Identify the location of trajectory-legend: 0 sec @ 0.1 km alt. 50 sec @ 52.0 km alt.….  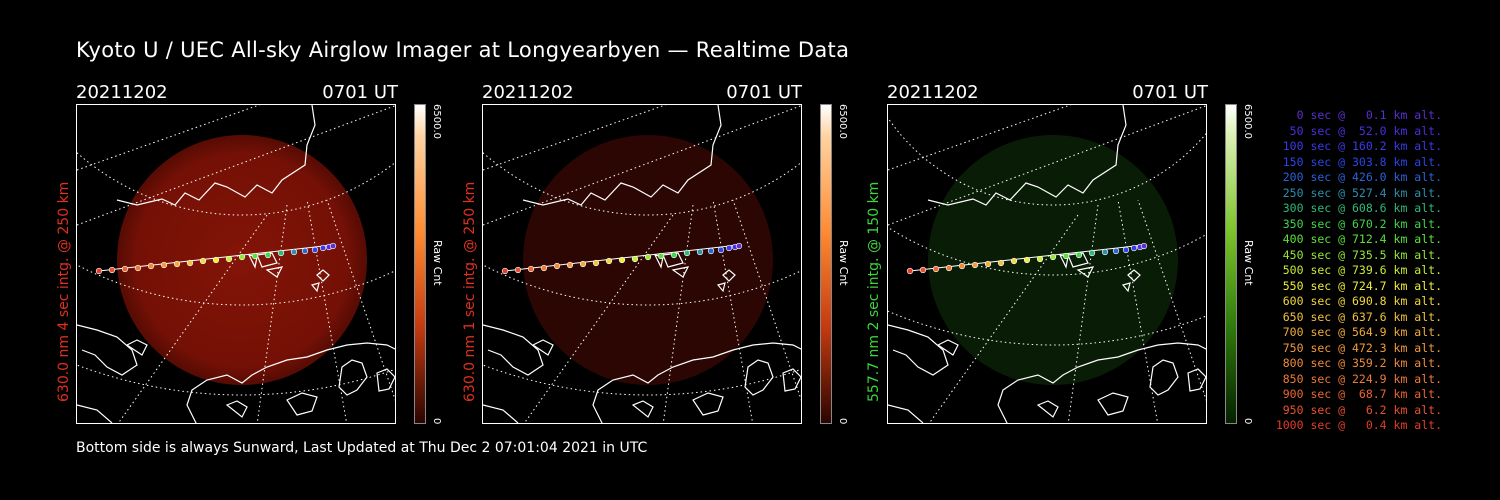
(1352, 271).